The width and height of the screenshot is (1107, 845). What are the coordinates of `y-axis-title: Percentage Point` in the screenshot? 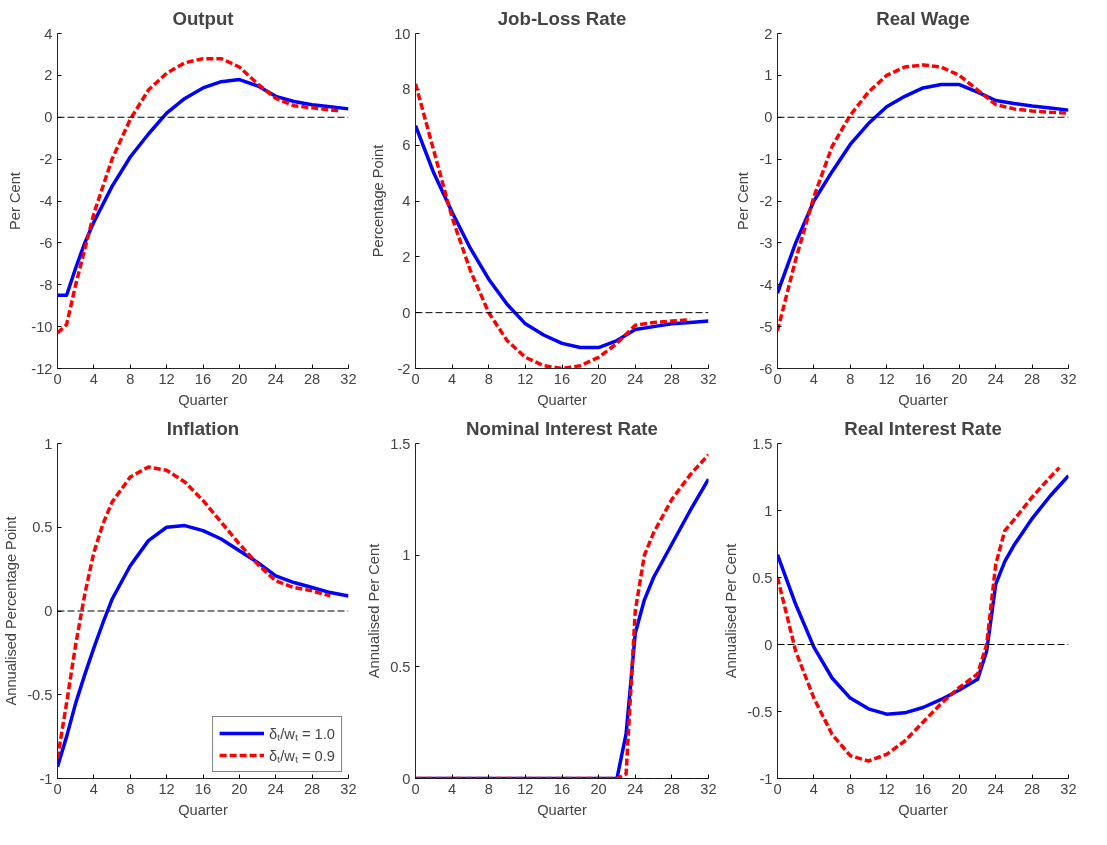 It's located at (378, 201).